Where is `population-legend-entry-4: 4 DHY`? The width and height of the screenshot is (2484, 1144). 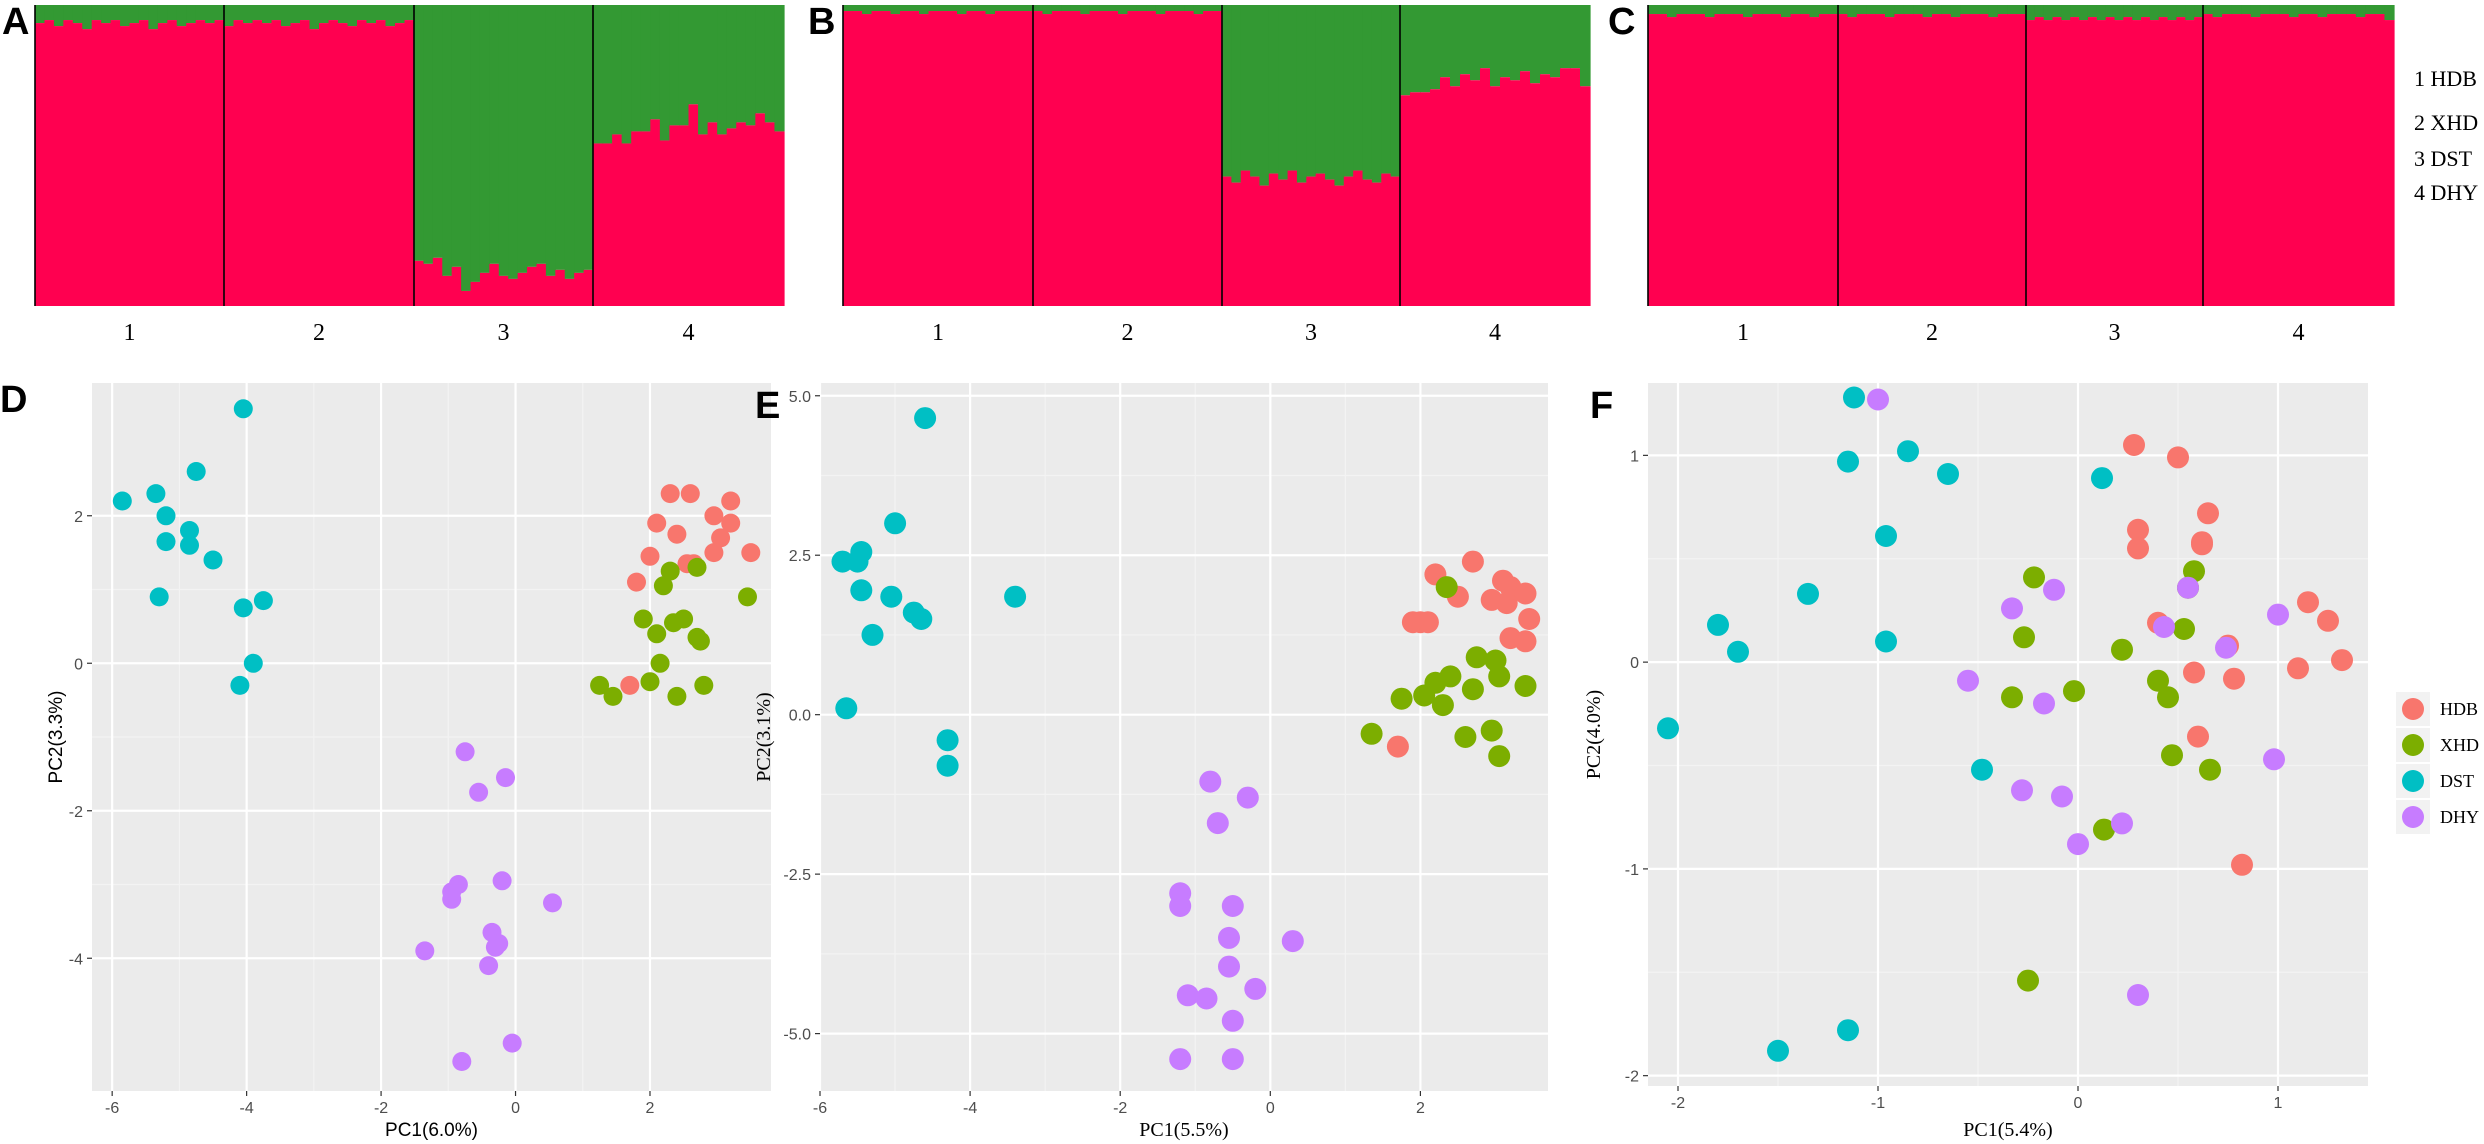 population-legend-entry-4: 4 DHY is located at coordinates (2446, 192).